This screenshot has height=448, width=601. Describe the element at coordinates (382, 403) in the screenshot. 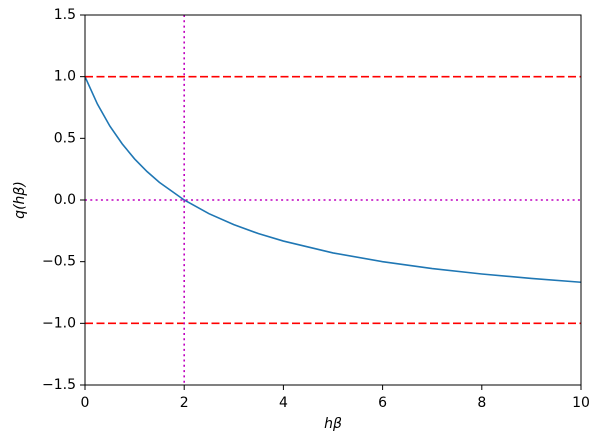

I see `x-tick-label: 6` at that location.